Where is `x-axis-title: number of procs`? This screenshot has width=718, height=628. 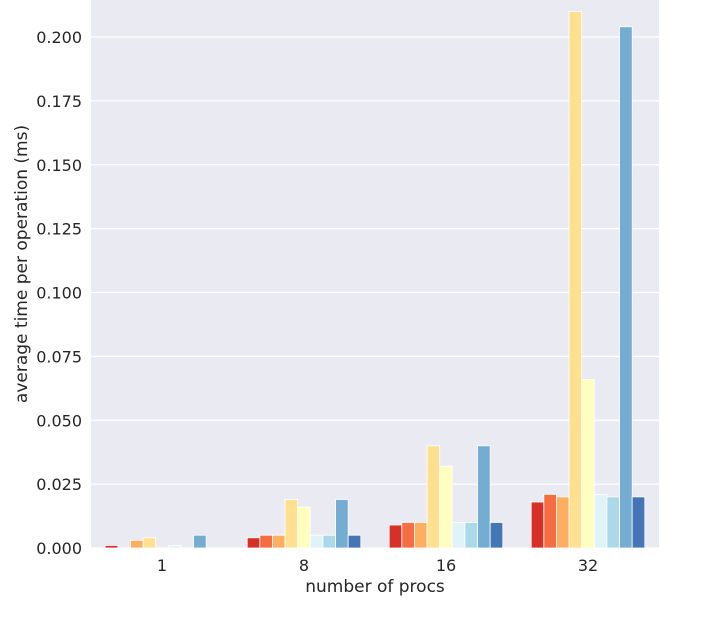
x-axis-title: number of procs is located at coordinates (375, 587).